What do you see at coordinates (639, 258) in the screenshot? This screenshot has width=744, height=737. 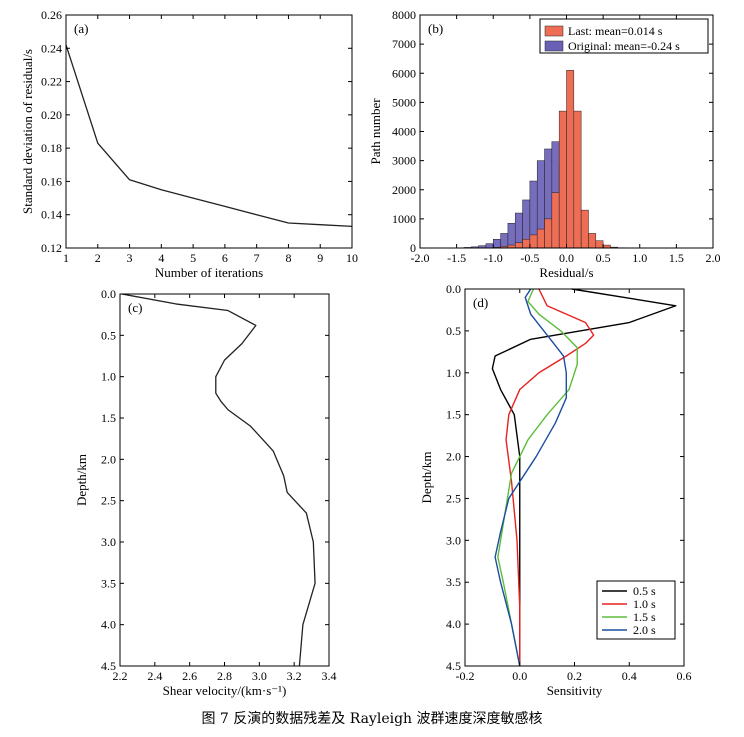 I see `x-tick-label: 1.0` at bounding box center [639, 258].